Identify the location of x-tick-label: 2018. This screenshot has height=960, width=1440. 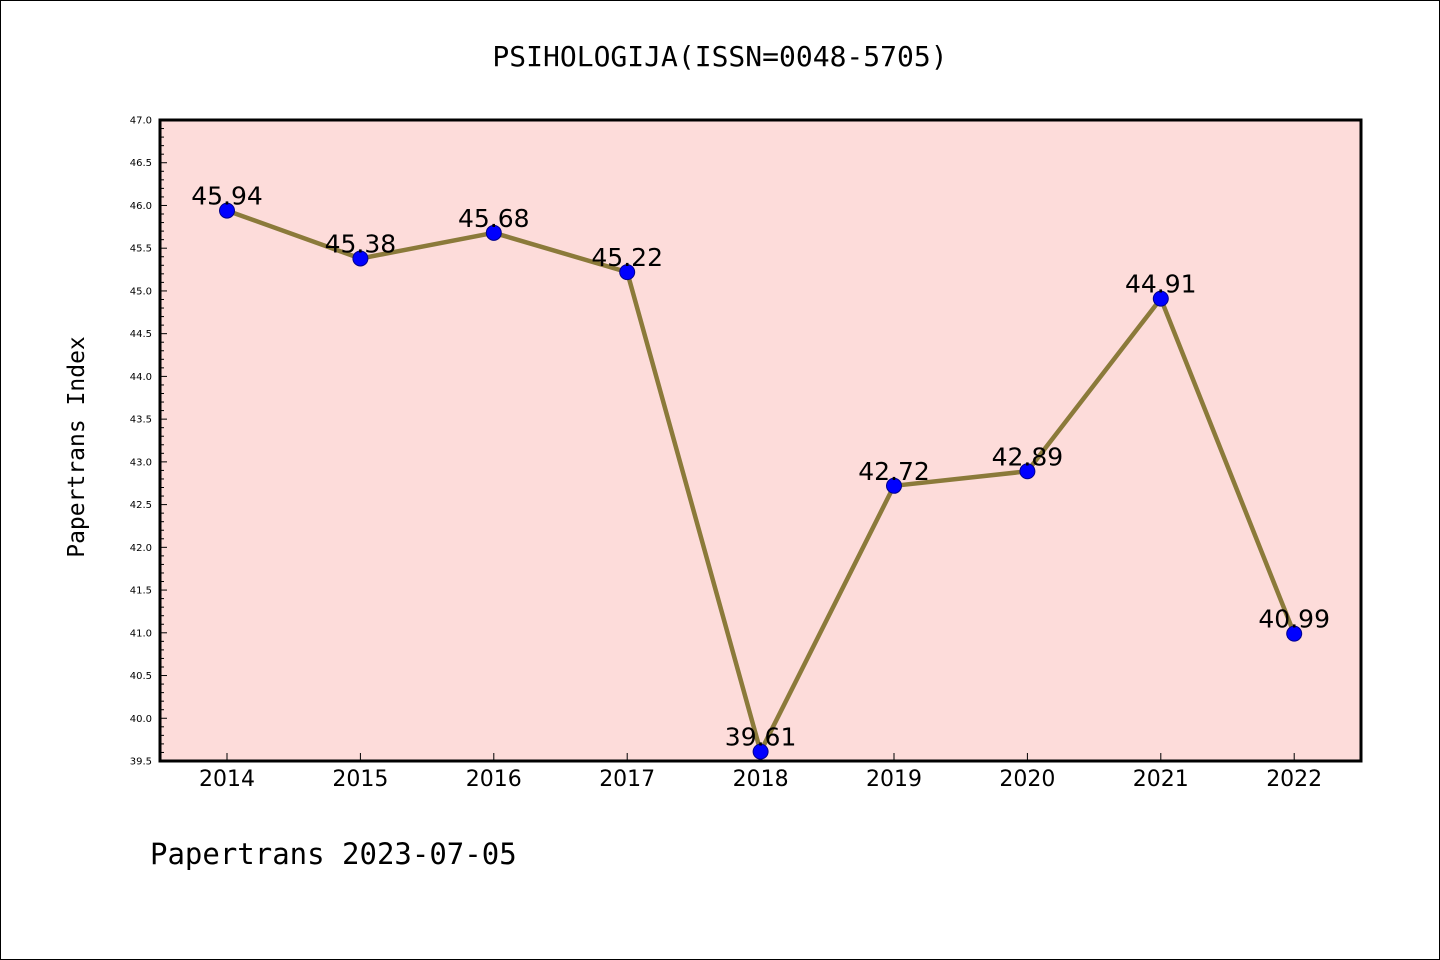
(761, 779).